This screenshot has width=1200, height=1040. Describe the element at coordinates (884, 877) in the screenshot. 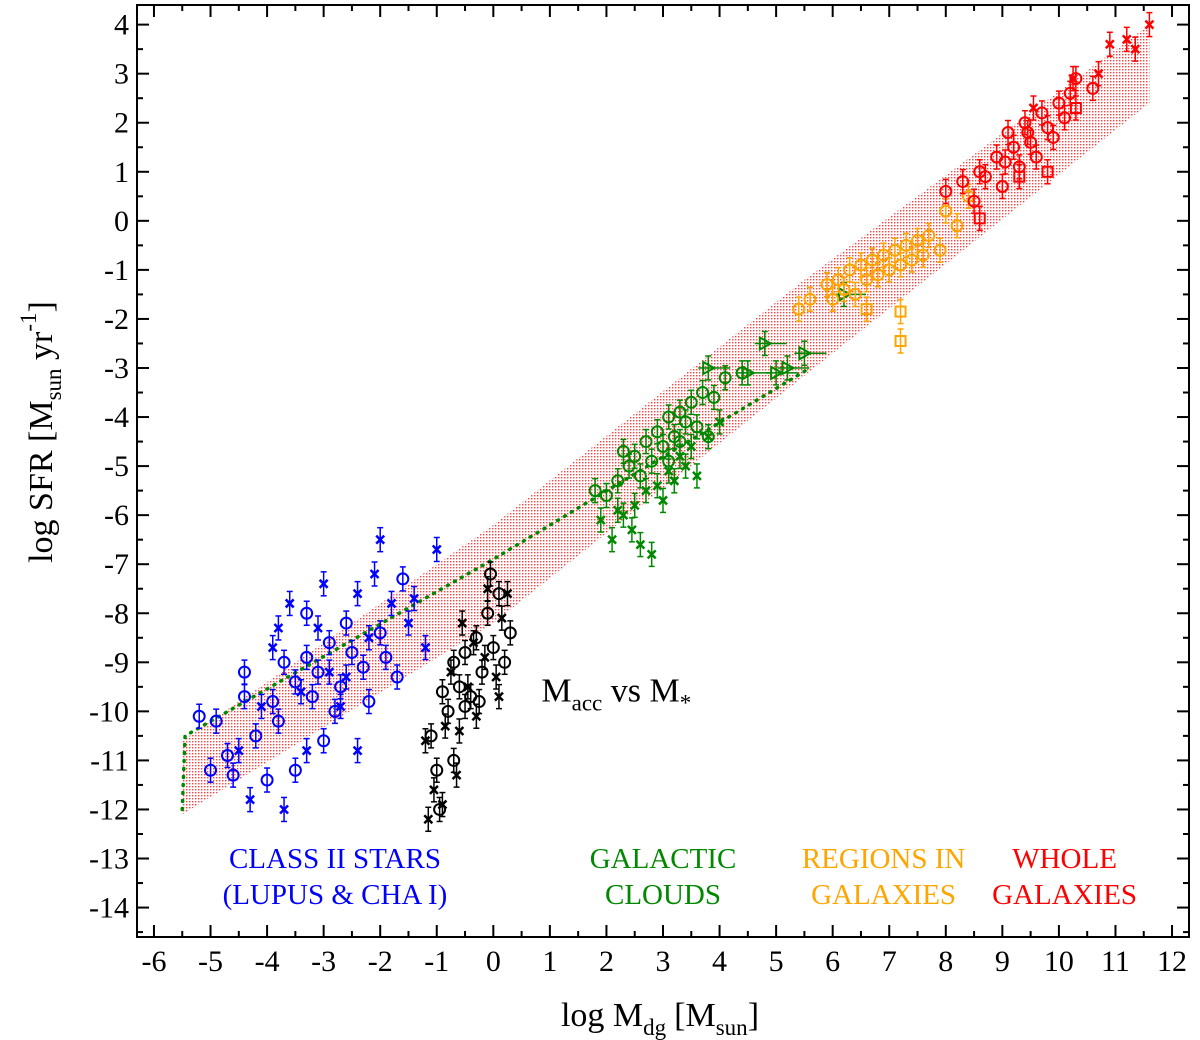

I see `group-label: REGIONS IN GALAXIES` at that location.